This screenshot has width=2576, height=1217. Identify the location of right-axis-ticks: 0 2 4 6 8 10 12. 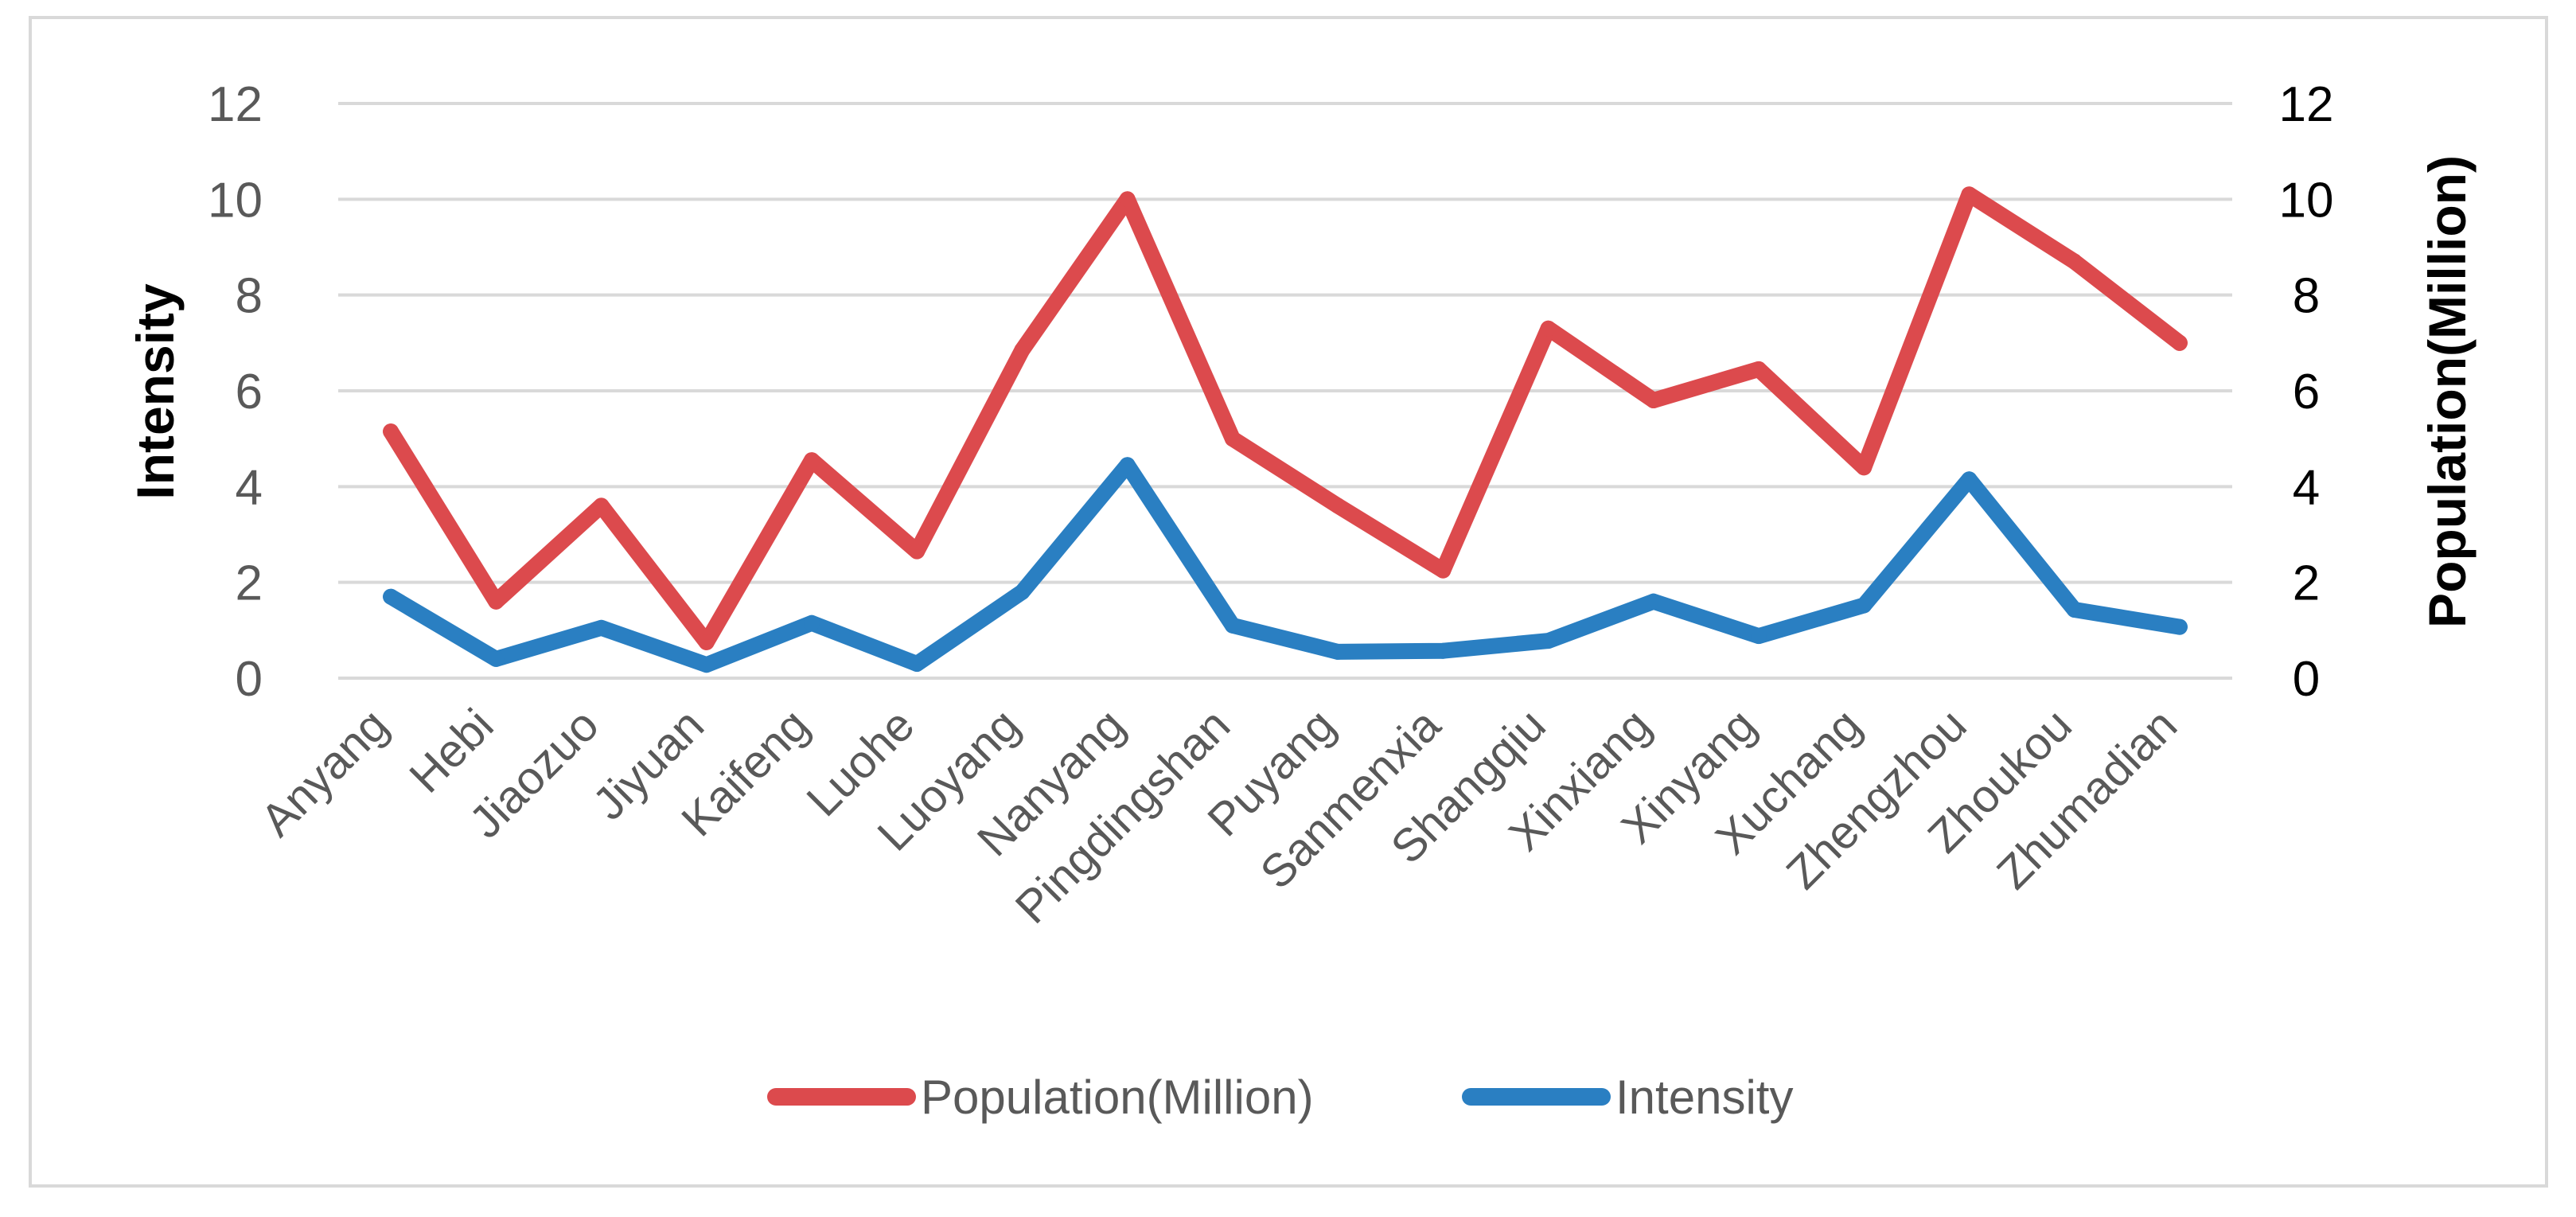
(2306, 392).